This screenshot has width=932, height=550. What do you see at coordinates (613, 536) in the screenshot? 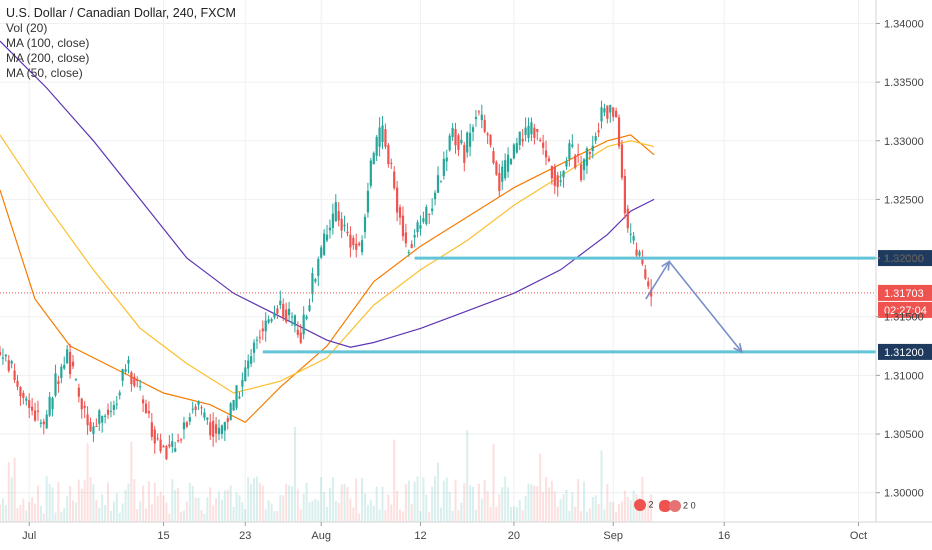
I see `time-tick-label: Sep` at bounding box center [613, 536].